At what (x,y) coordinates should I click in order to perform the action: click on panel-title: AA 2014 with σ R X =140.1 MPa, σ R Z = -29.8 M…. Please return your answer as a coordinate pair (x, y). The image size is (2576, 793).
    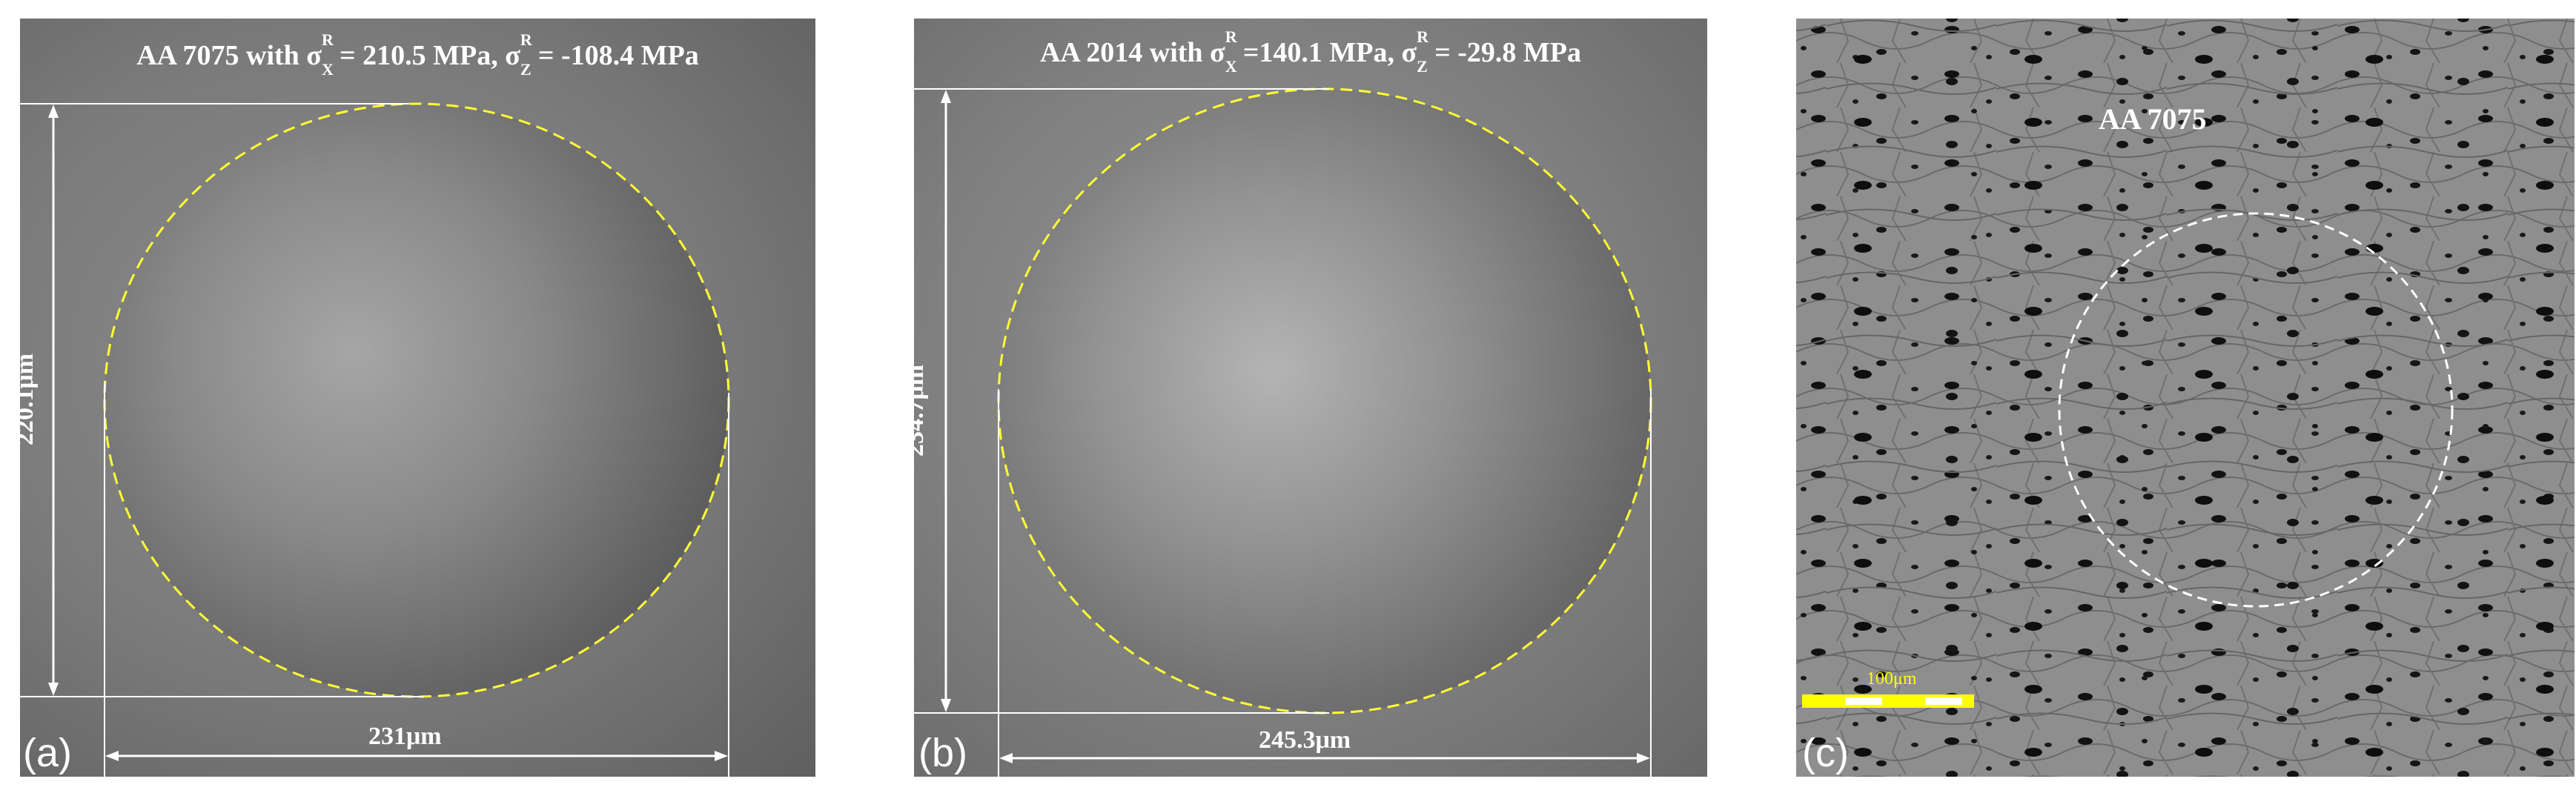
    Looking at the image, I should click on (1310, 52).